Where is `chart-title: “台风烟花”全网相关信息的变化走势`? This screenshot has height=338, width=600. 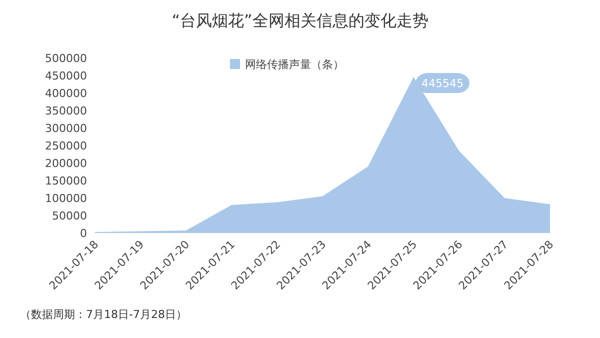 chart-title: “台风烟花”全网相关信息的变化走势 is located at coordinates (300, 20).